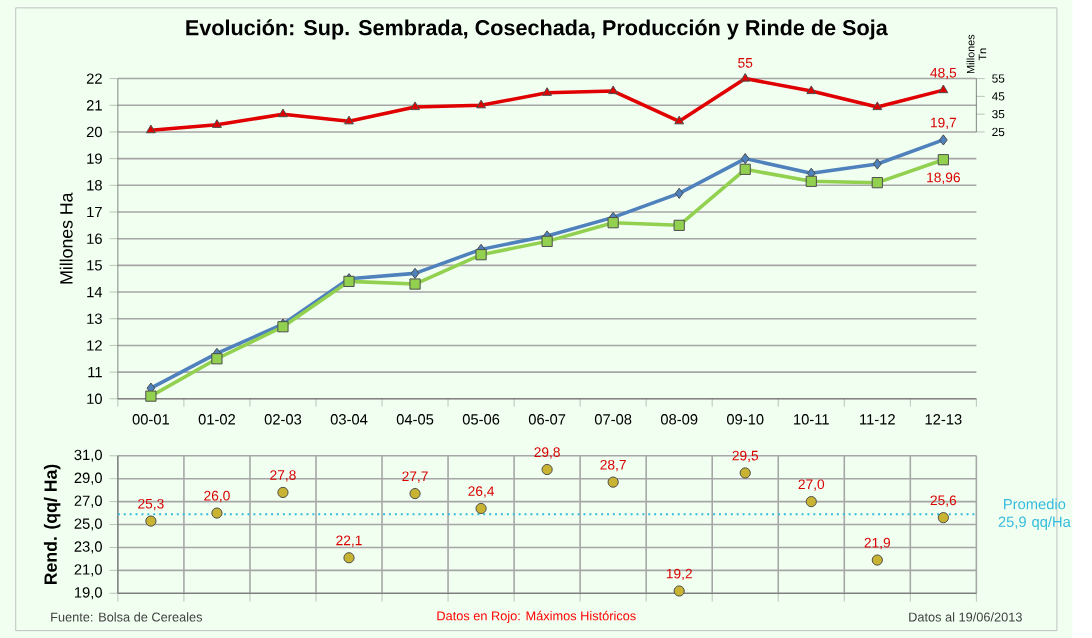  Describe the element at coordinates (537, 29) in the screenshot. I see `chart-title: Evolución: Sup. Sembrada, Cosechada, Producción y Rinde de Soja` at that location.